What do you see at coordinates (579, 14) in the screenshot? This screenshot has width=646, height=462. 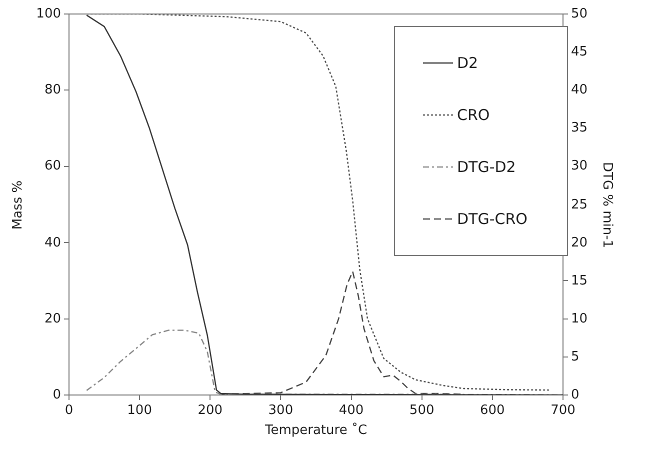 I see `y2-tick-label: 50` at bounding box center [579, 14].